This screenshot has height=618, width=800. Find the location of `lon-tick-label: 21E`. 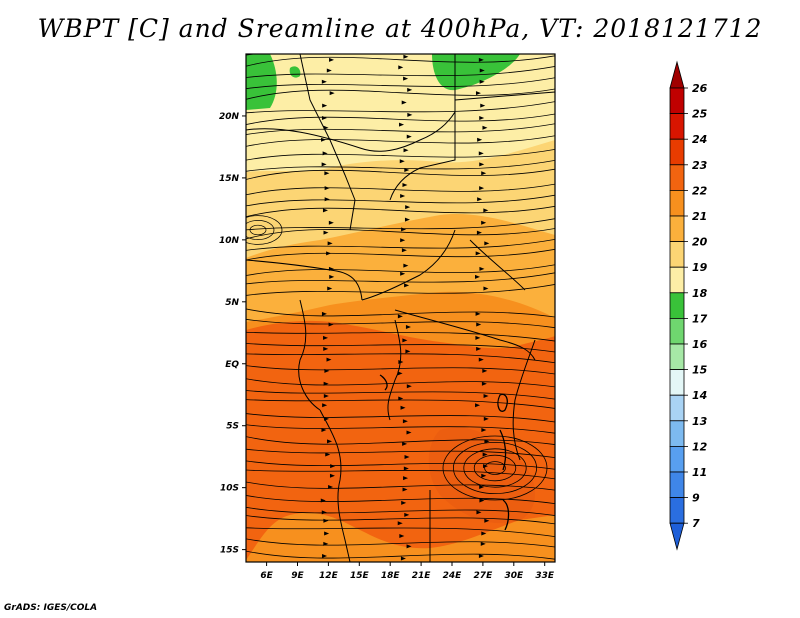

lon-tick-label: 21E is located at coordinates (422, 576).